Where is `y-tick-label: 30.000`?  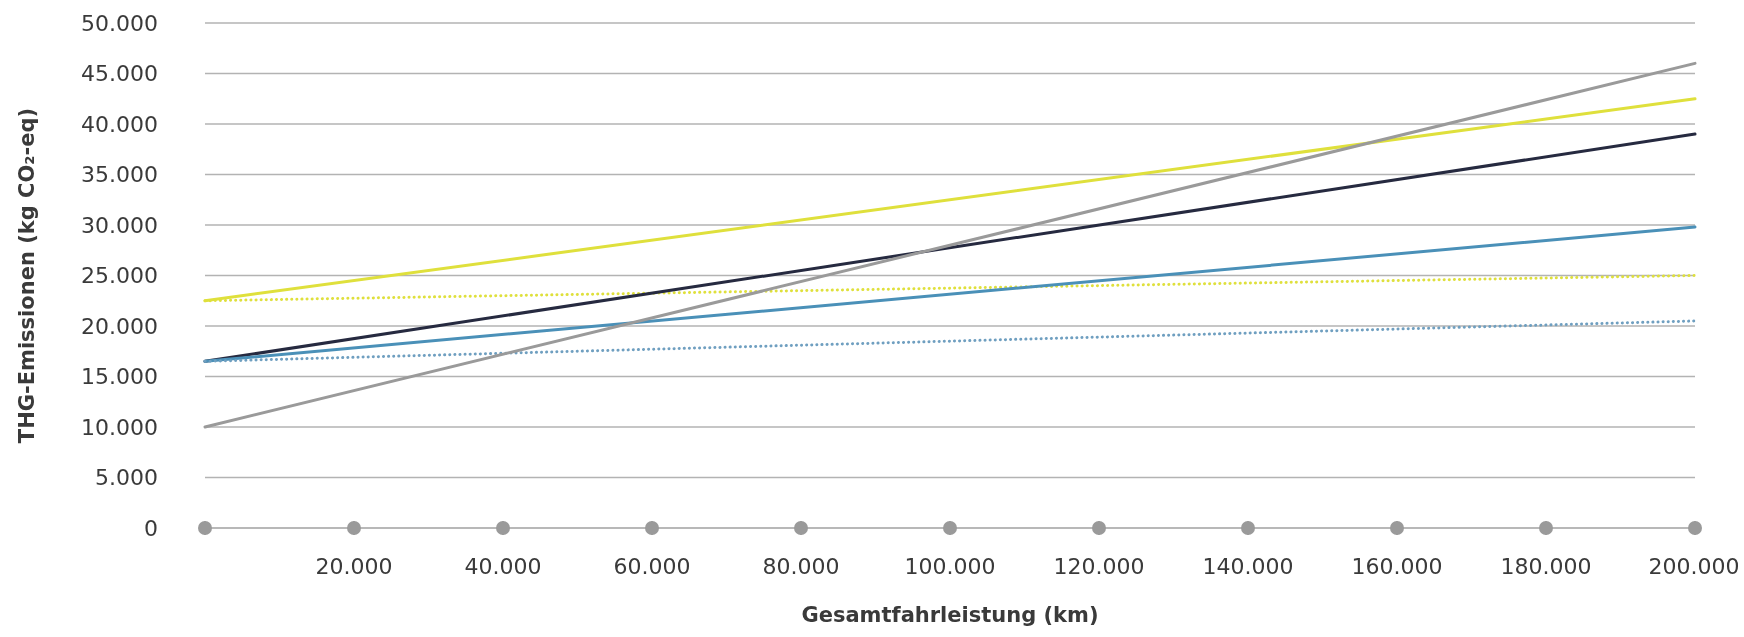
y-tick-label: 30.000 is located at coordinates (119, 225).